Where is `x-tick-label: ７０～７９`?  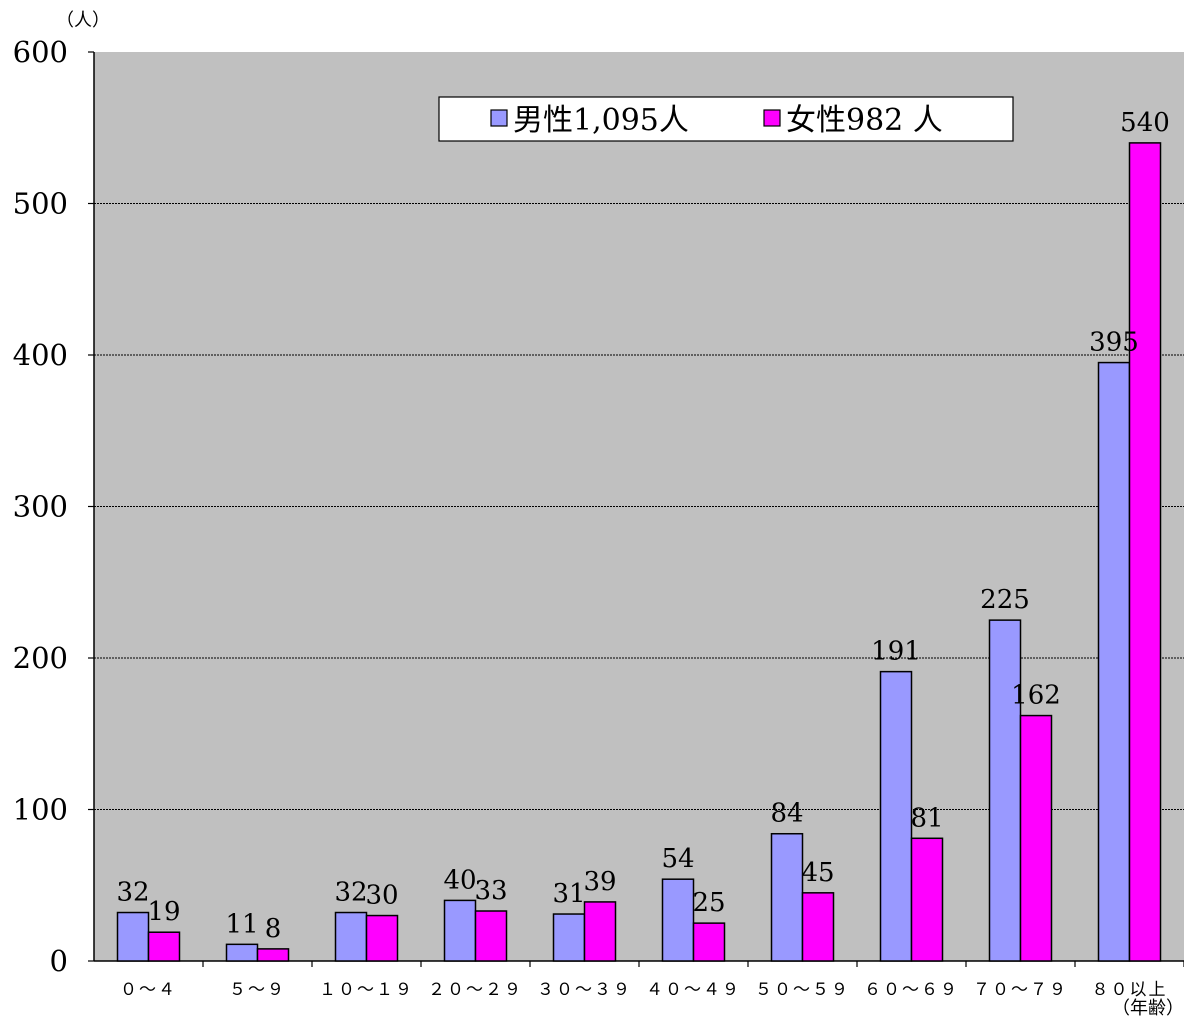 x-tick-label: ７０～７９ is located at coordinates (1020, 990).